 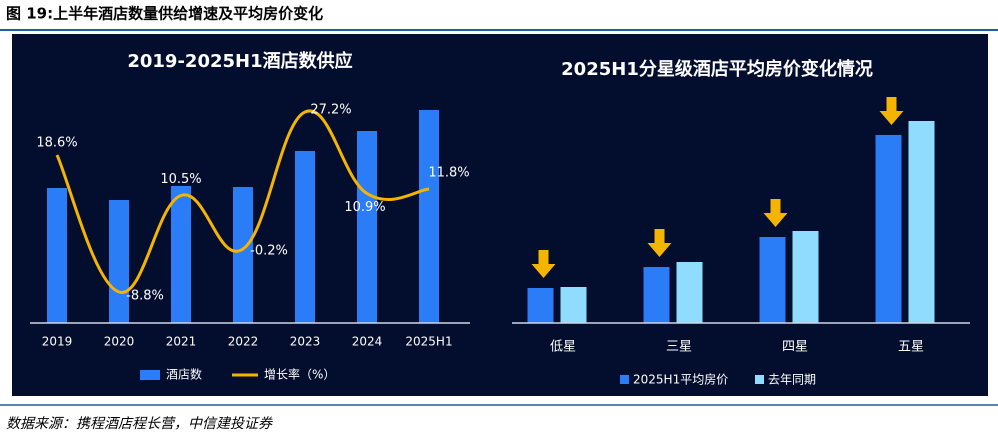 What do you see at coordinates (364, 207) in the screenshot?
I see `data-label: 10.9%` at bounding box center [364, 207].